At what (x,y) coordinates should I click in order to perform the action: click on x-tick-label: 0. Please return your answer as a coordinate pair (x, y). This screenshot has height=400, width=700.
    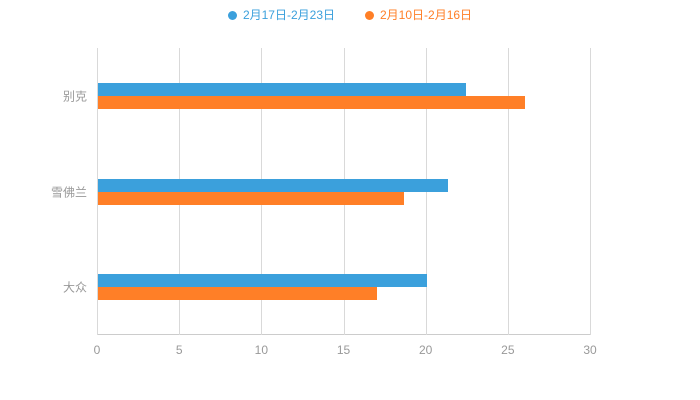
    Looking at the image, I should click on (97, 350).